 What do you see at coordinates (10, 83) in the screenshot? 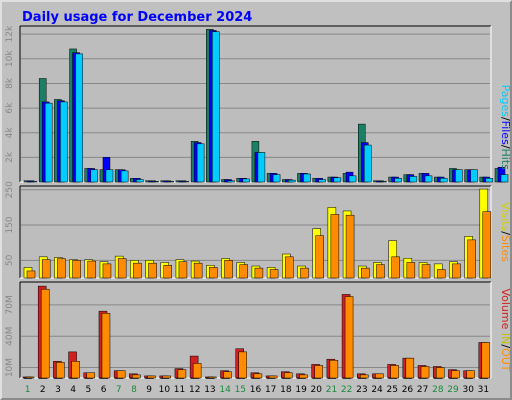
I see `y-tick-label-1-3: 8k` at bounding box center [10, 83].